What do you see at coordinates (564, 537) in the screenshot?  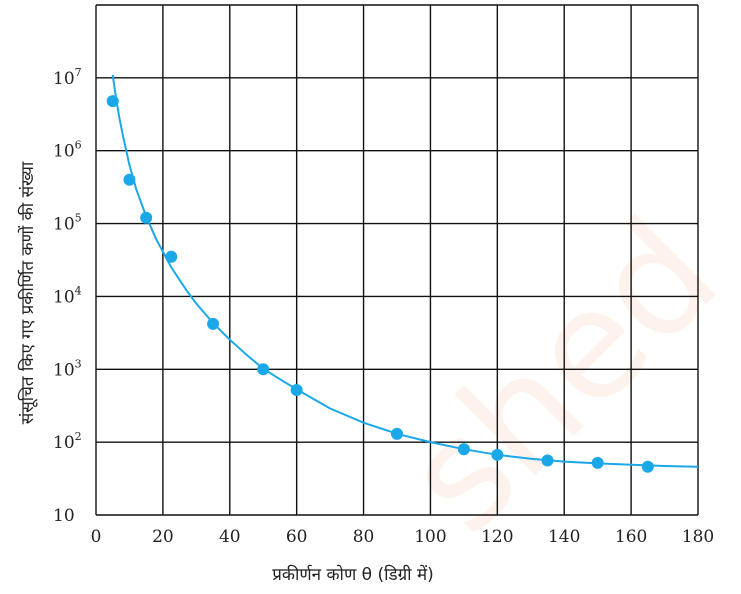 I see `x-tick-label: 140` at bounding box center [564, 537].